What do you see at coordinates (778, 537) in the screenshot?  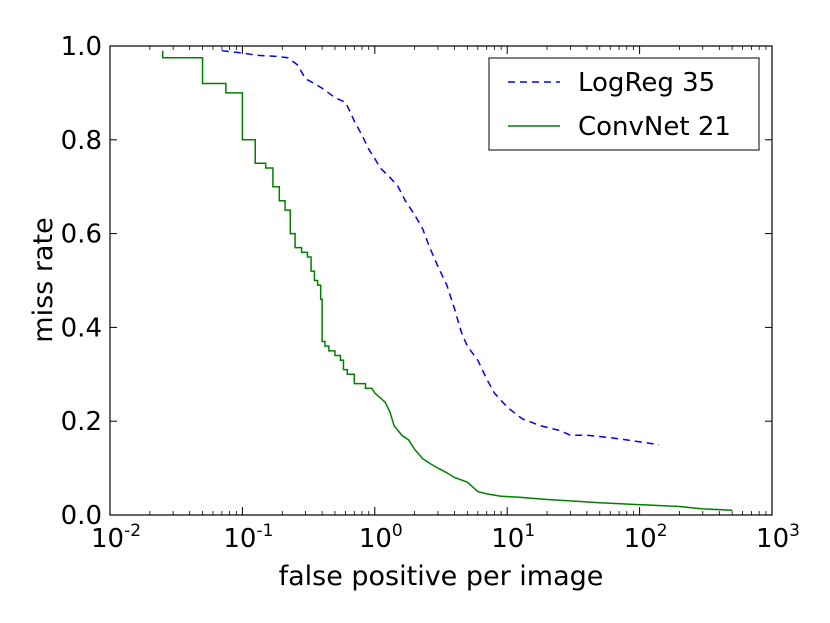 I see `x-tick-label: 10³` at bounding box center [778, 537].